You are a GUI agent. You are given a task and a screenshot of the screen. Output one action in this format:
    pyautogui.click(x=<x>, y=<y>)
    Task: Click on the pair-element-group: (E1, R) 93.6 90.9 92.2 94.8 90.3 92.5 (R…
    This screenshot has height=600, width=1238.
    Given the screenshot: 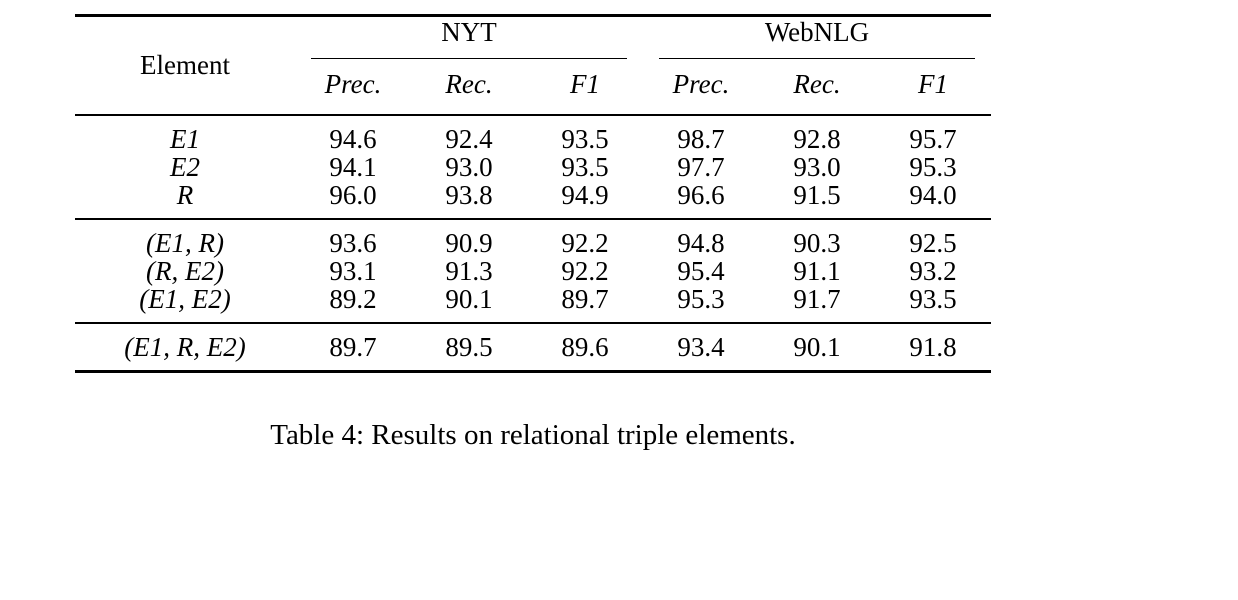 What is the action you would take?
    pyautogui.click(x=533, y=271)
    